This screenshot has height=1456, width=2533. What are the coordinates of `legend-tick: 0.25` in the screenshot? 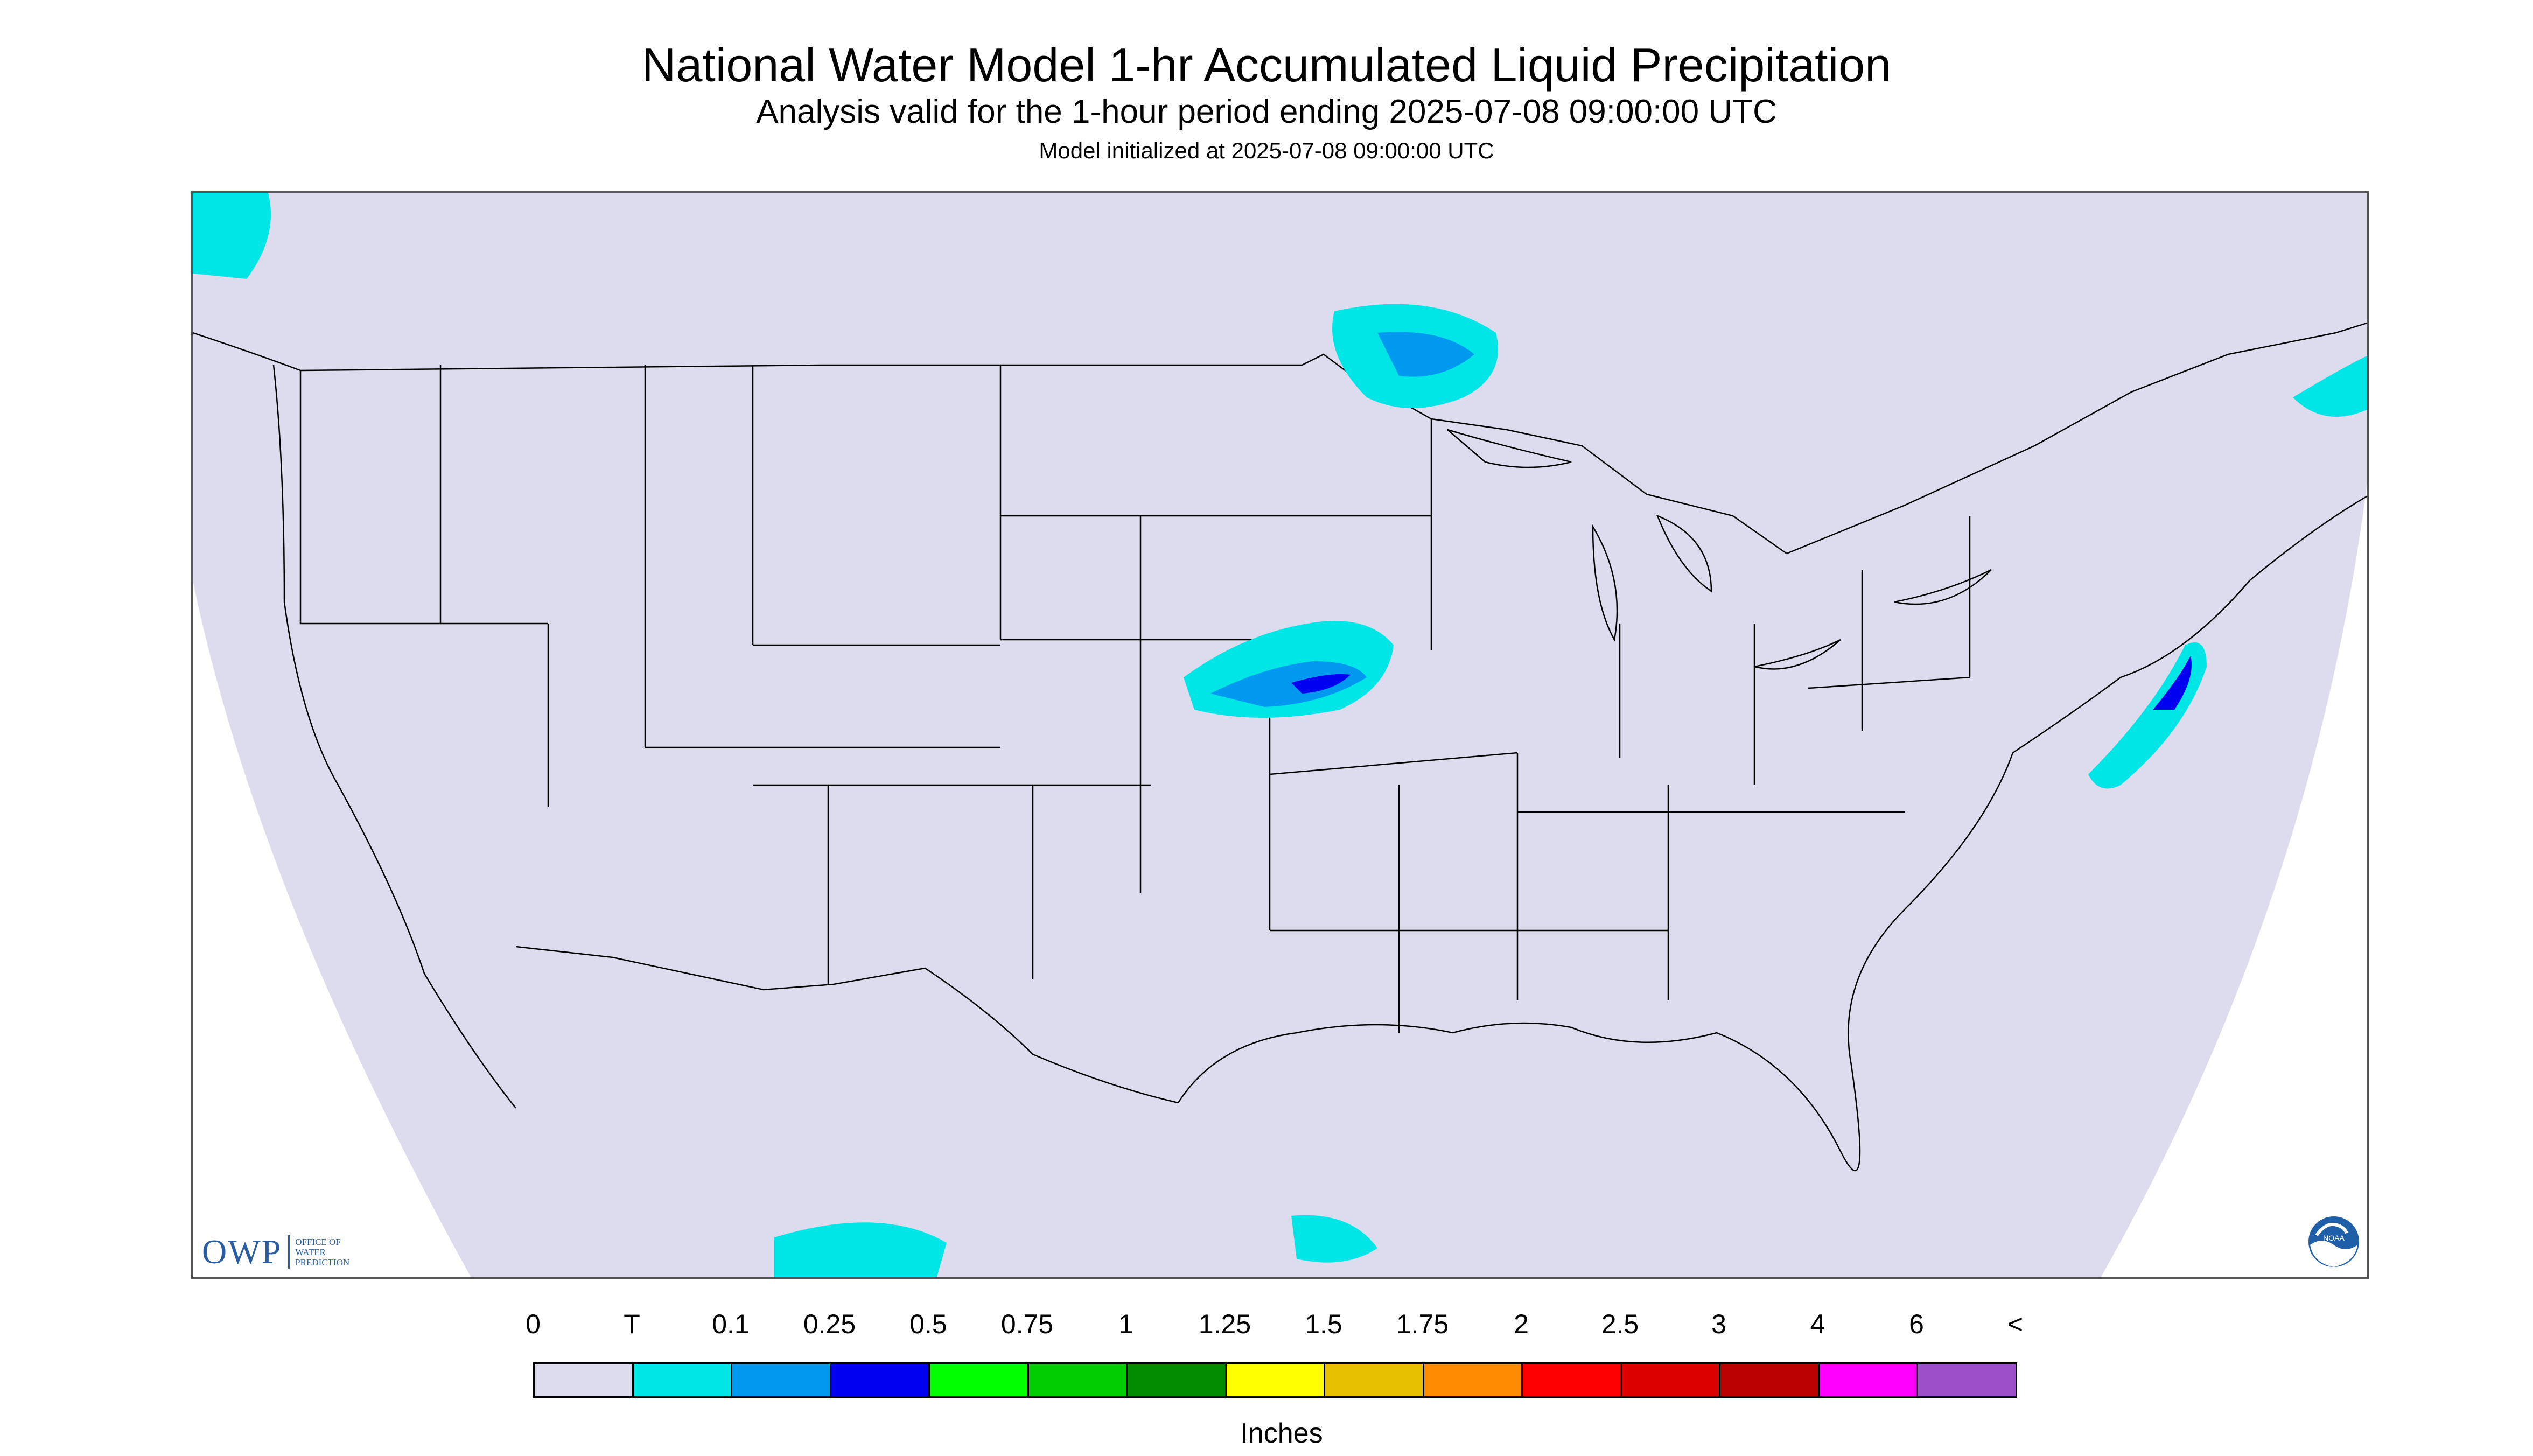 It's located at (829, 1324).